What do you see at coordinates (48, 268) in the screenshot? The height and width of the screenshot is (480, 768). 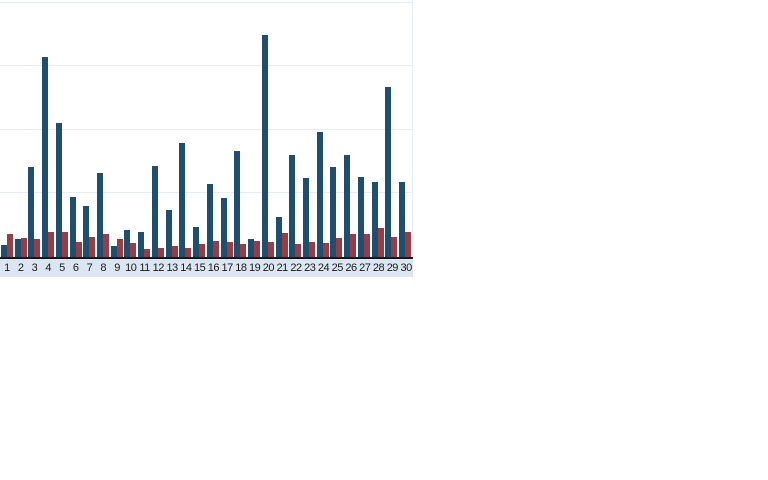 I see `x-tick-label: 4` at bounding box center [48, 268].